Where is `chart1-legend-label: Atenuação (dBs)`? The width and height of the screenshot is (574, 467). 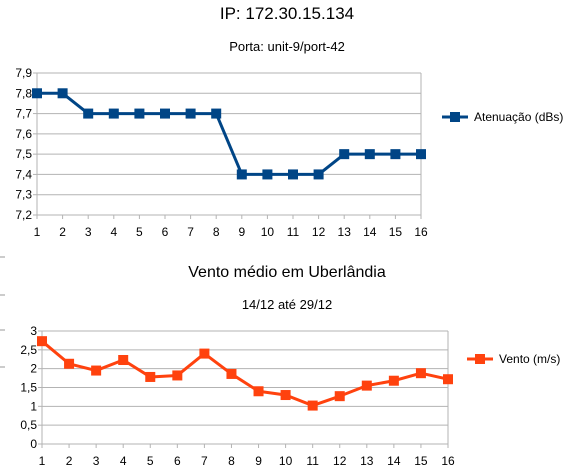 chart1-legend-label: Atenuação (dBs) is located at coordinates (518, 117).